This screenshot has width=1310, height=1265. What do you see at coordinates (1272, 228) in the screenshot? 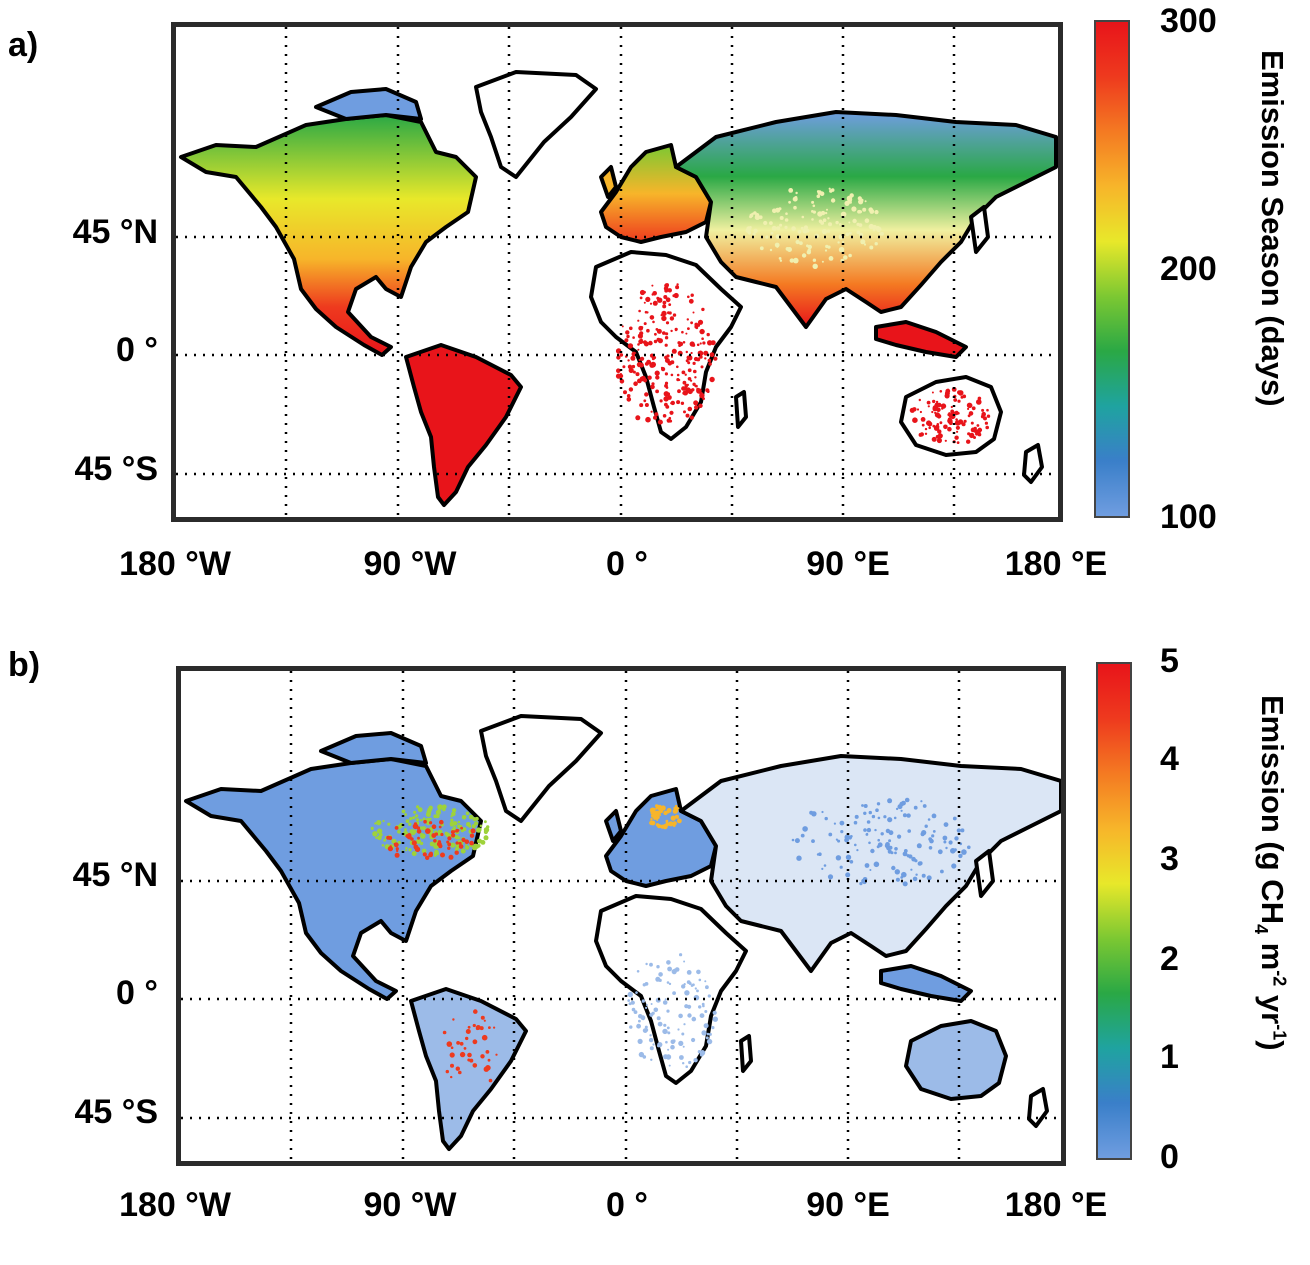
I see `panel-a-colorbar-title: Emission Season (days)` at bounding box center [1272, 228].